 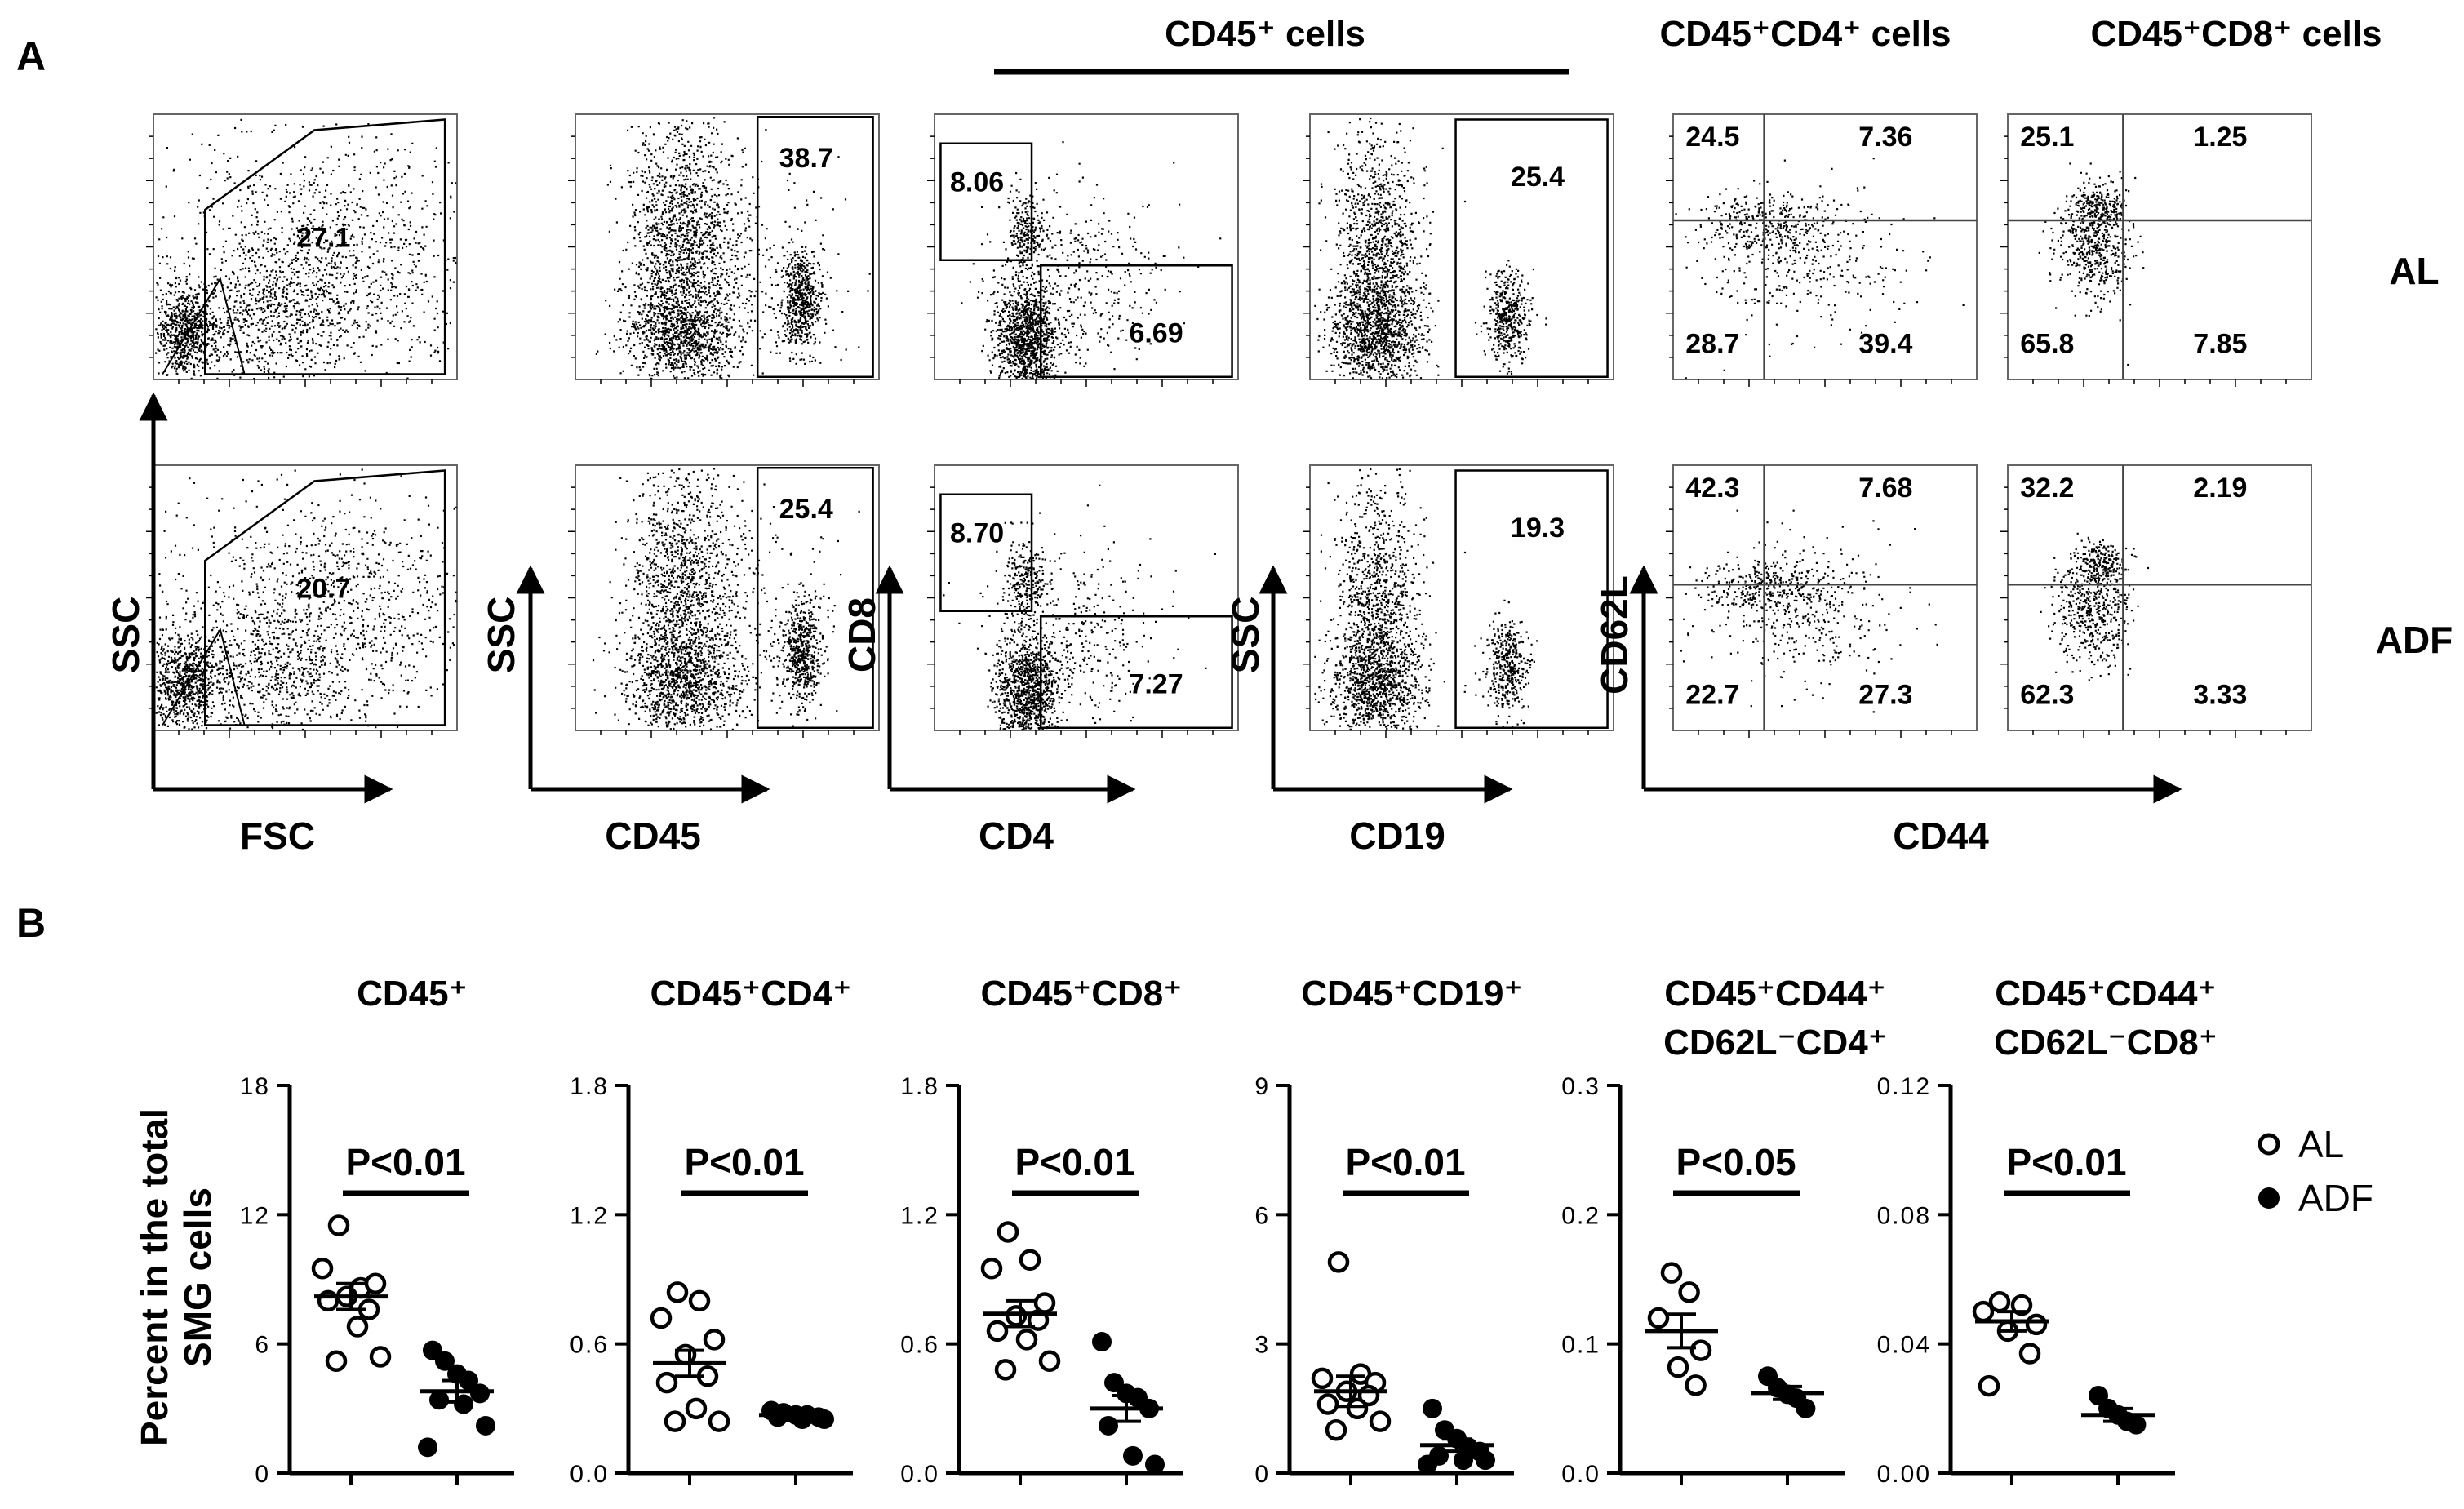 I want to click on cd8-quadrant-lower-left: 65.8, so click(x=2047, y=344).